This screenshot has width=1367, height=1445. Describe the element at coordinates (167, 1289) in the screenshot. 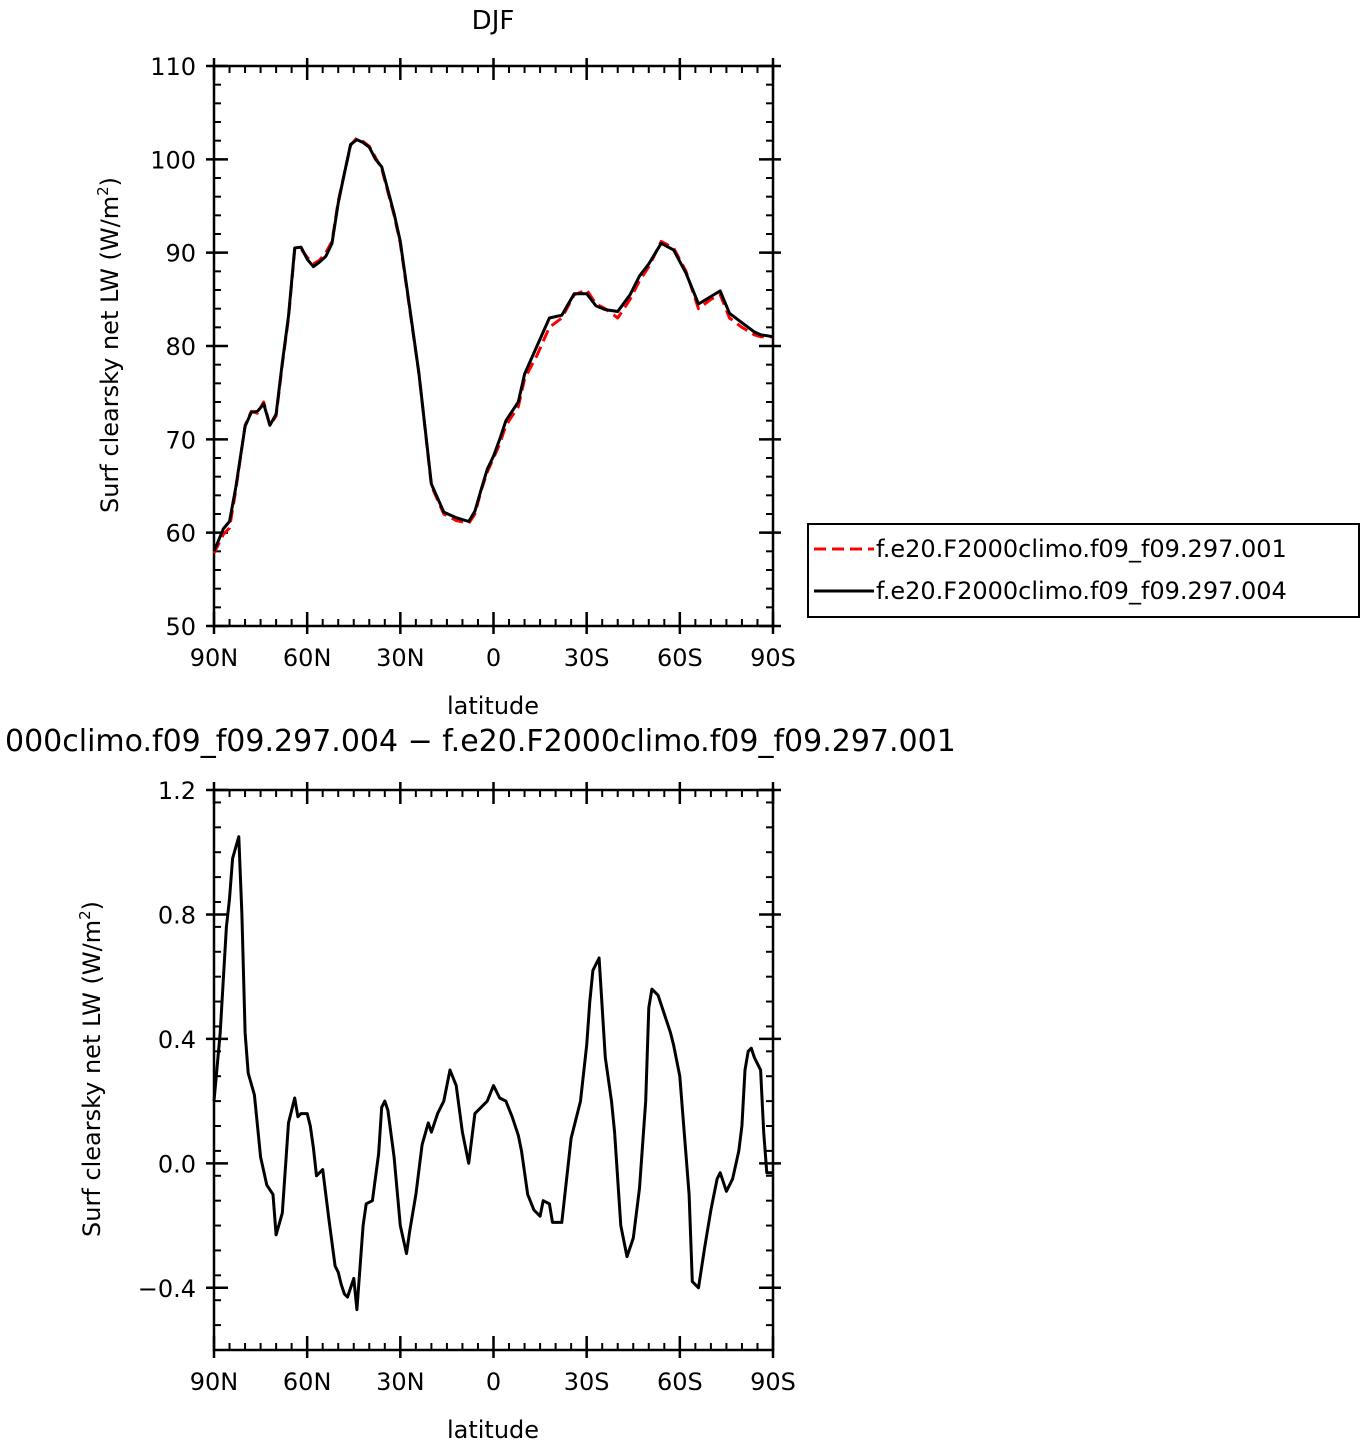

I see `y-tick-label: −0.4` at that location.